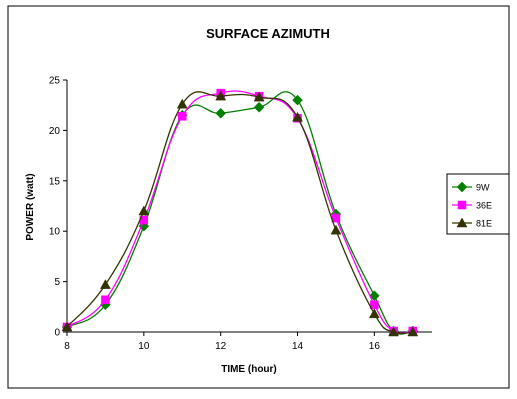  Describe the element at coordinates (298, 346) in the screenshot. I see `x-tick-label: 14` at that location.